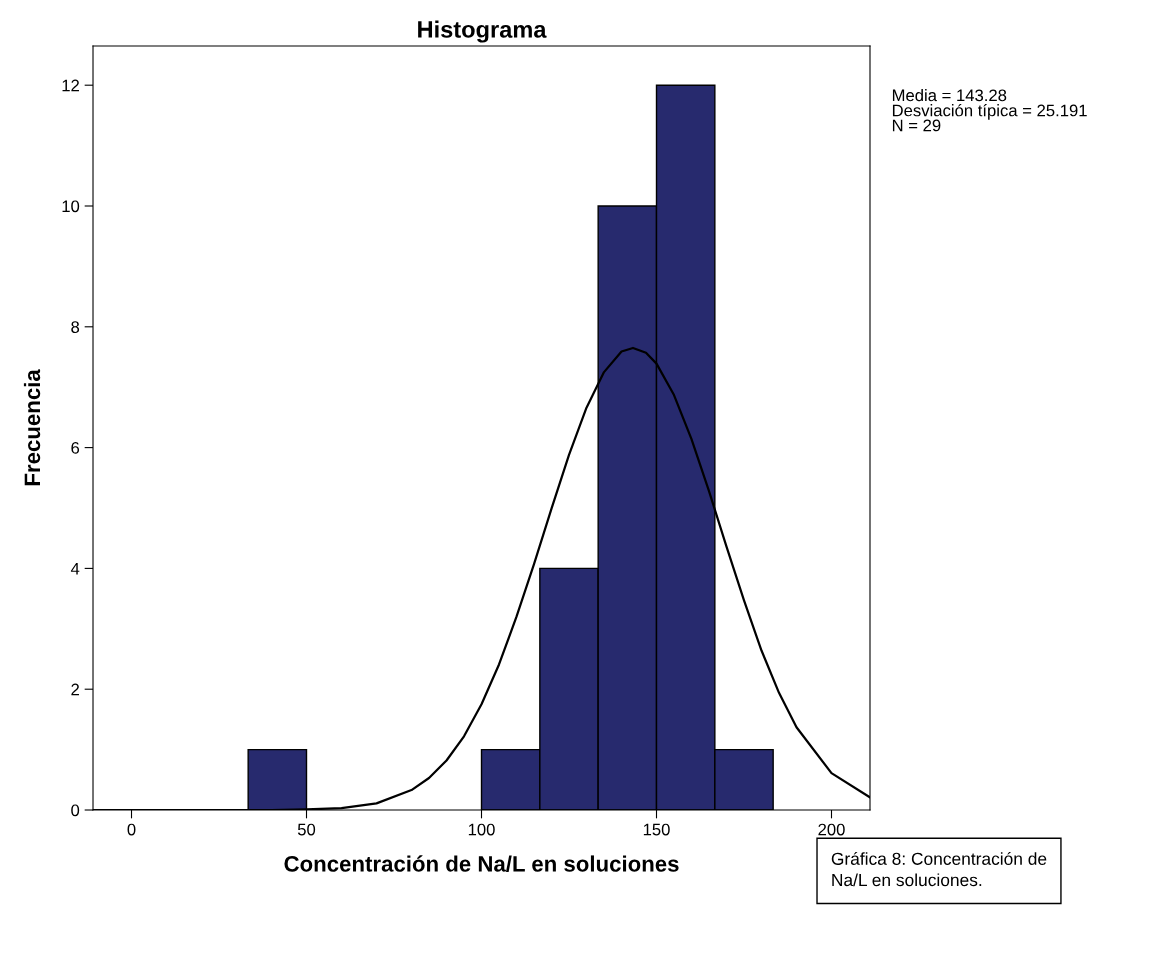 Image resolution: width=1167 pixels, height=957 pixels. Describe the element at coordinates (75, 810) in the screenshot. I see `y-tick-label: 0` at that location.